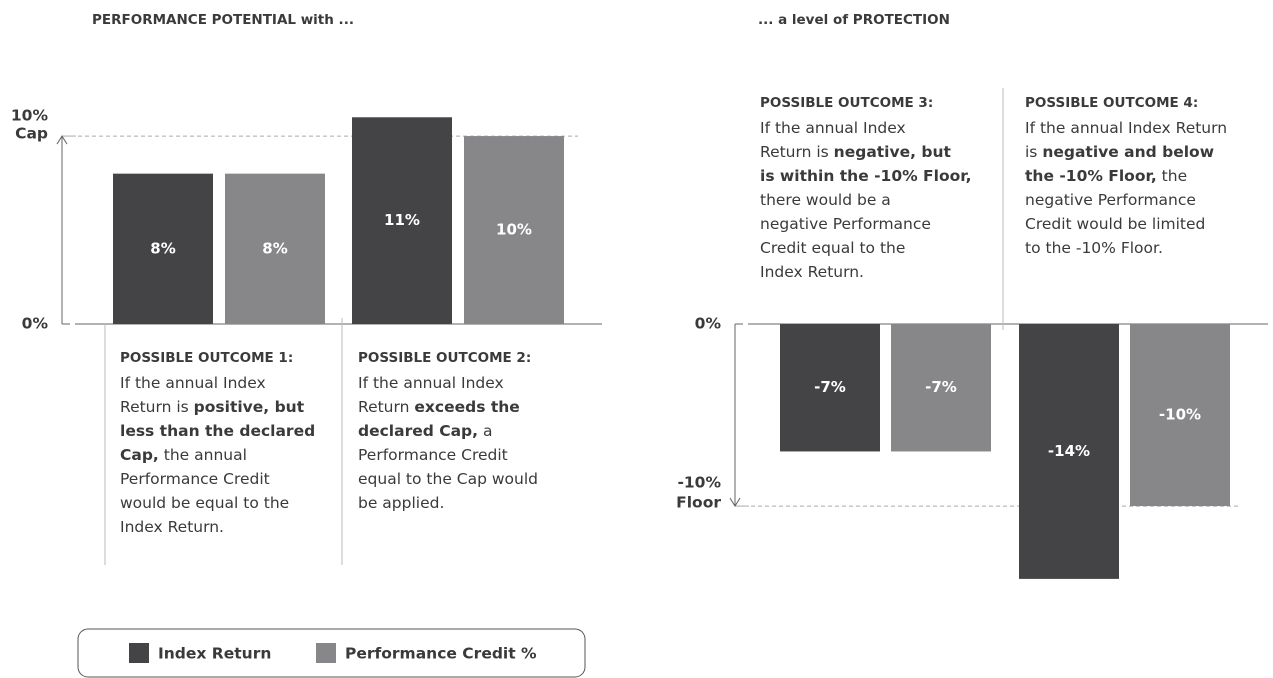 Image resolution: width=1273 pixels, height=678 pixels. I want to click on text-segment: equal to the Cap would, so click(448, 479).